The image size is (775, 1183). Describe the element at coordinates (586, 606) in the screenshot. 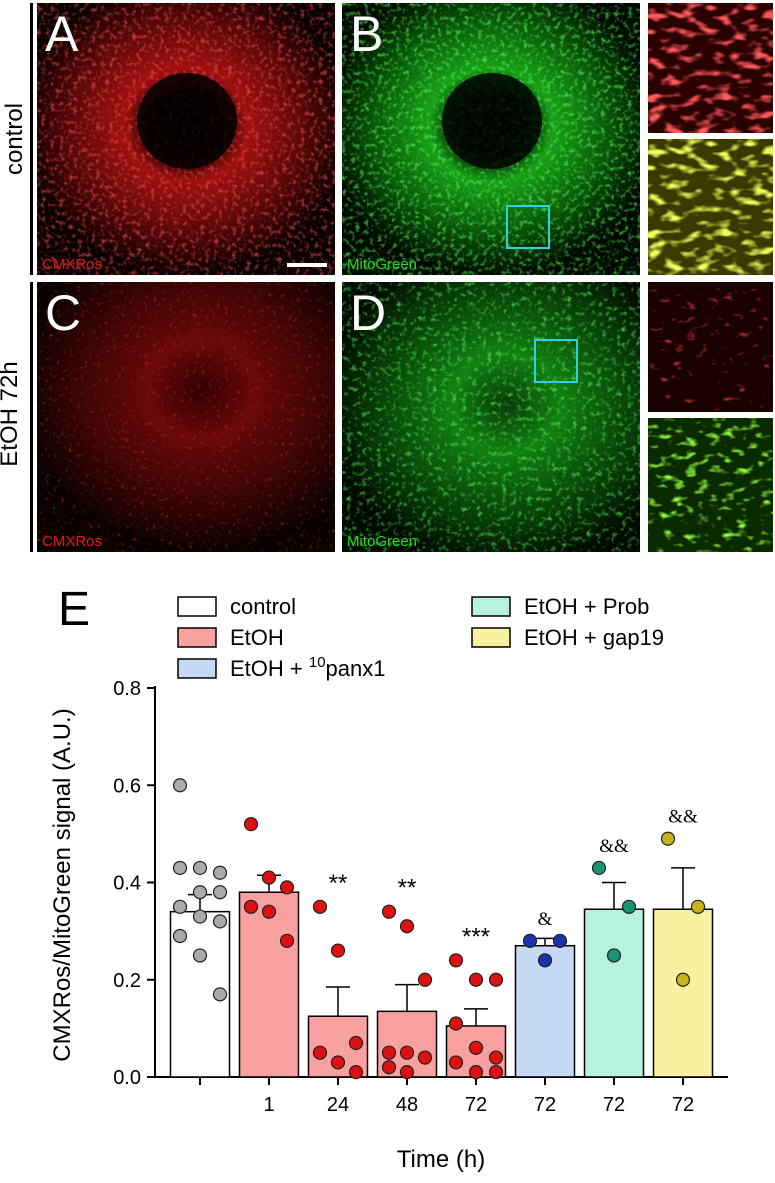

I see `legend-label: EtOH + Prob` at that location.